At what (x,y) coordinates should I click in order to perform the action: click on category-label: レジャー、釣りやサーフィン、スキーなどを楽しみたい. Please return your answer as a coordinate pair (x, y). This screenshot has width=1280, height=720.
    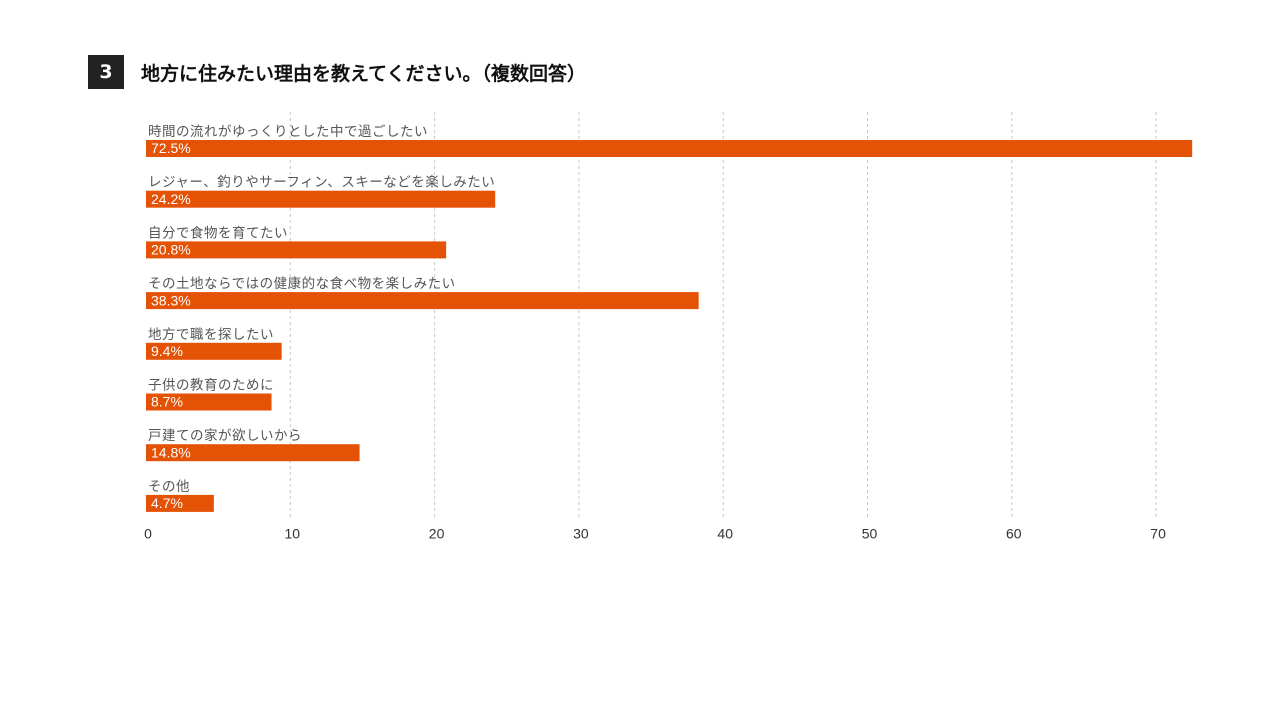
    Looking at the image, I should click on (321, 183).